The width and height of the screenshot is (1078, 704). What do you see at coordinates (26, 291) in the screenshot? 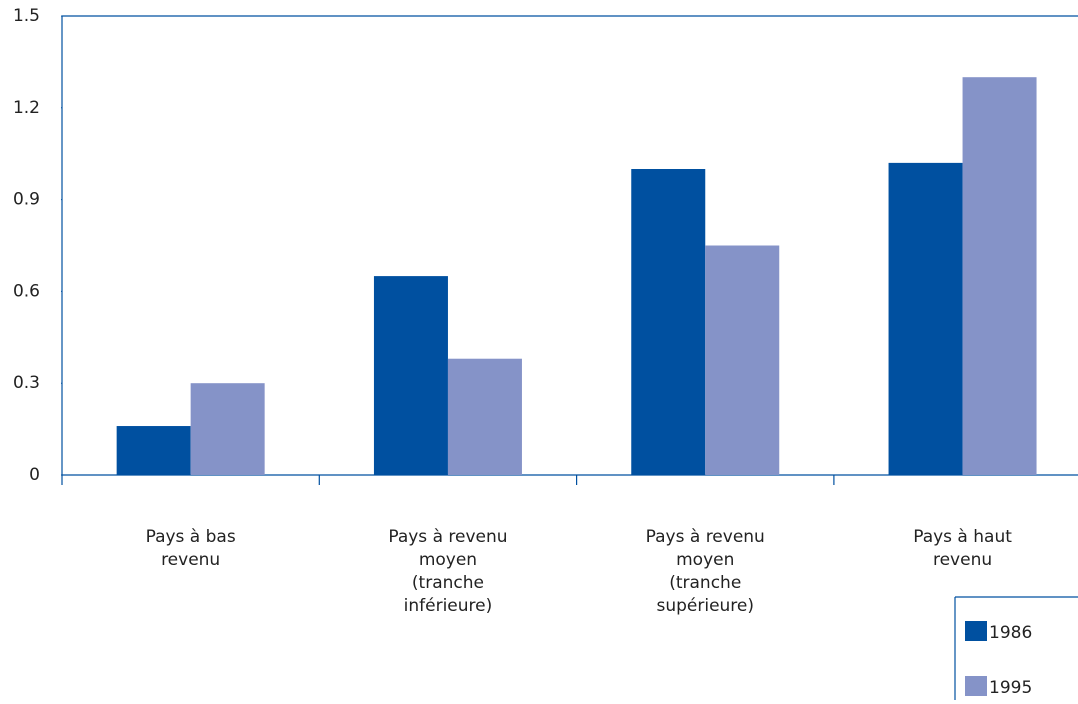
I see `y-tick-label: 0.6` at bounding box center [26, 291].